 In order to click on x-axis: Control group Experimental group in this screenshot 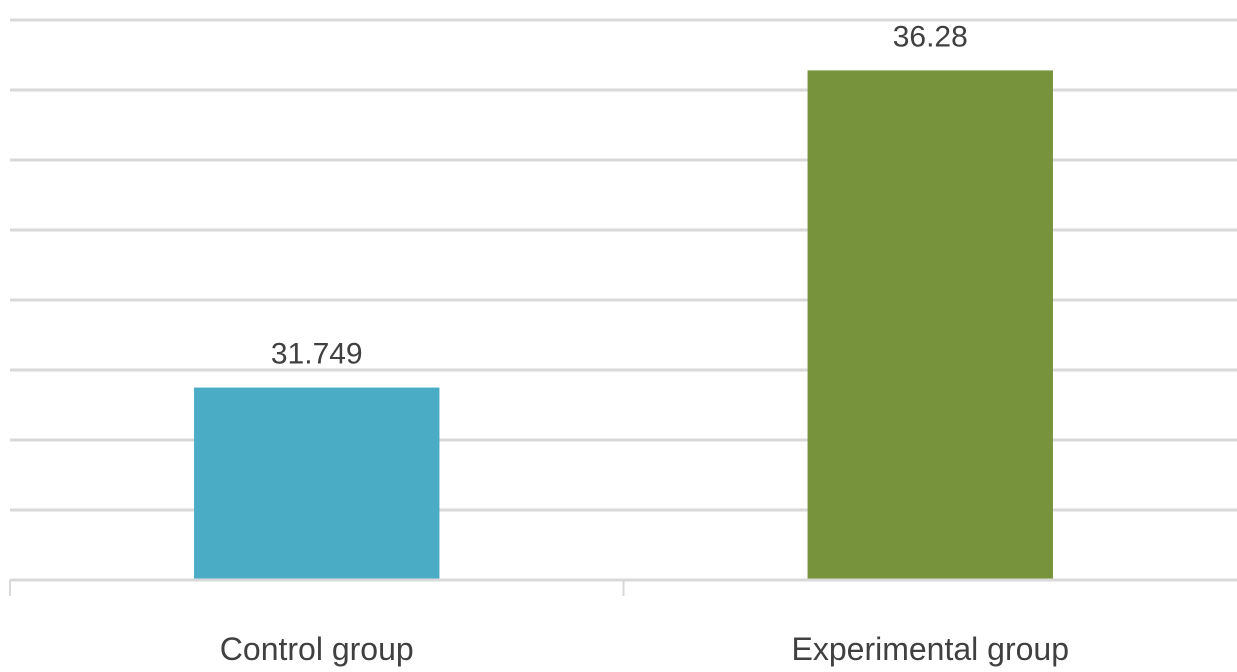, I will do `click(623, 622)`.